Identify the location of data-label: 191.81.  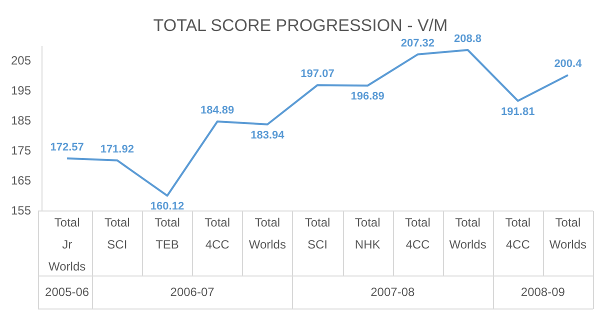
(518, 112).